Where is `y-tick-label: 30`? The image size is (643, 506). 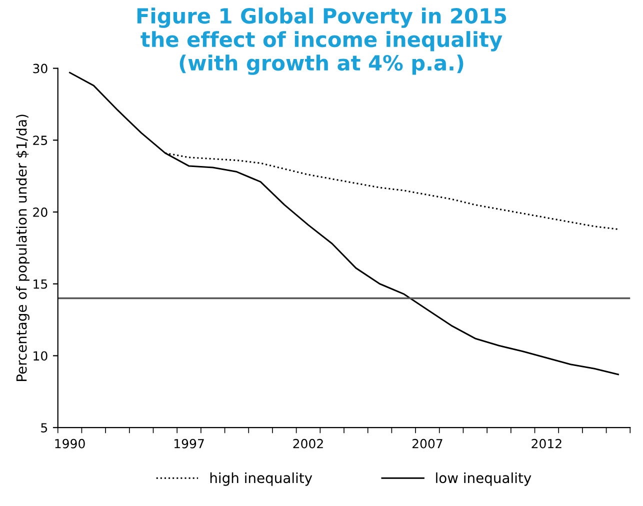 y-tick-label: 30 is located at coordinates (40, 69).